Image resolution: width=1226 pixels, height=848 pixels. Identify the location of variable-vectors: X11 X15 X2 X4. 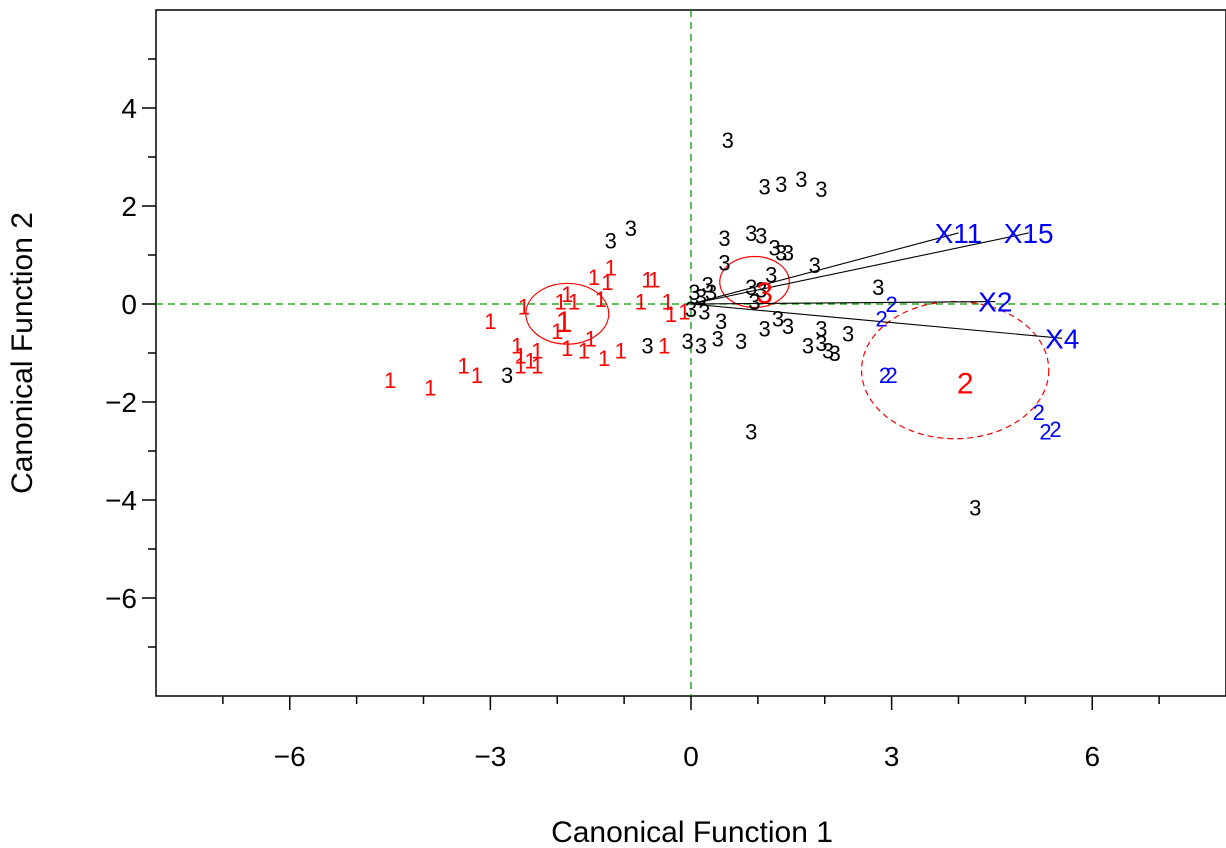
(884, 286).